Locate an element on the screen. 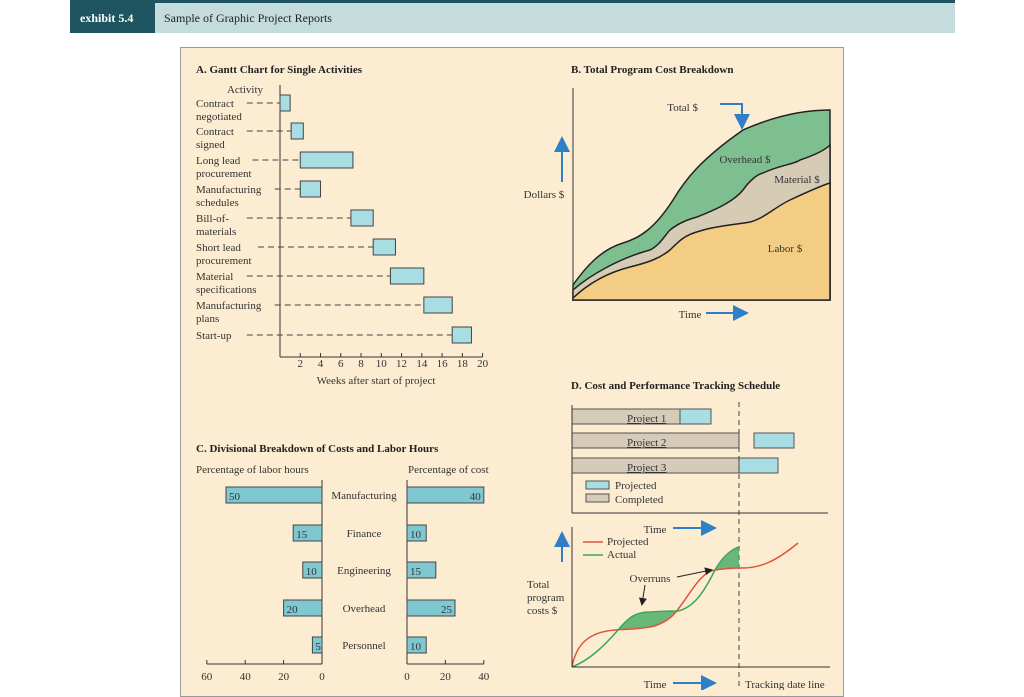 This screenshot has height=697, width=1024. labor-value: 10 is located at coordinates (312, 572).